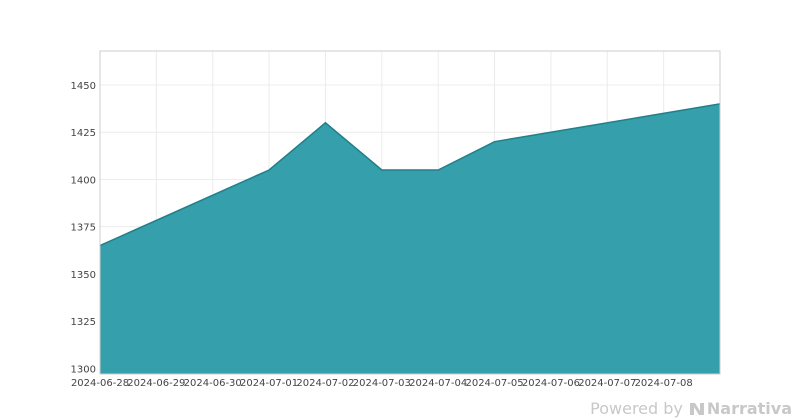  Describe the element at coordinates (269, 383) in the screenshot. I see `x-tick-label: 2024-07-01` at that location.